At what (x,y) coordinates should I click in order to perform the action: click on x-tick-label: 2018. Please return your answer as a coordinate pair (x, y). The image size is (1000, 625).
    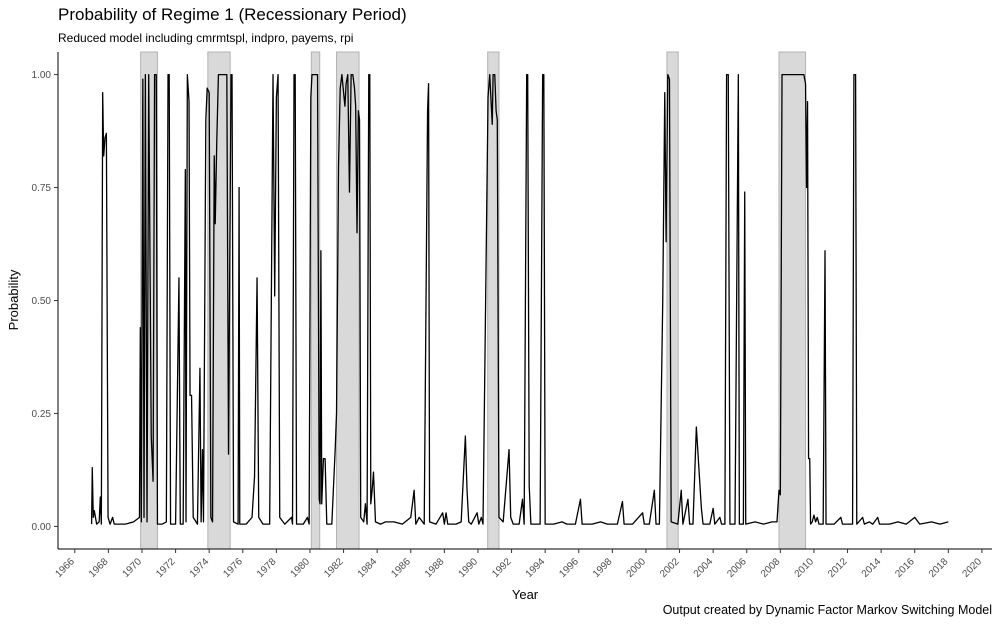
    Looking at the image, I should click on (939, 568).